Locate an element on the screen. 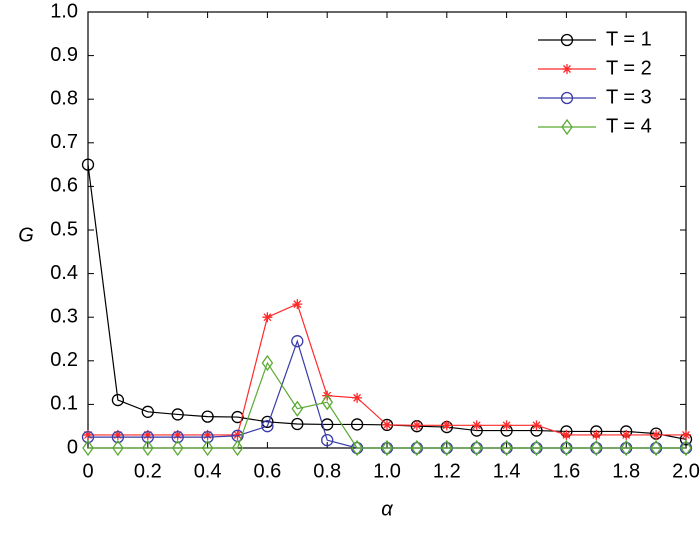 This screenshot has height=549, width=700. x-tick-label: 1.2 is located at coordinates (447, 471).